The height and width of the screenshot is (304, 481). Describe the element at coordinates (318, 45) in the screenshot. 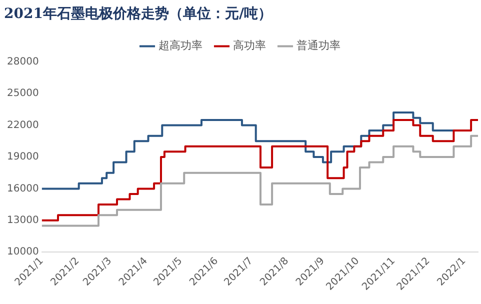

I see `legend-label: 普通功率` at that location.